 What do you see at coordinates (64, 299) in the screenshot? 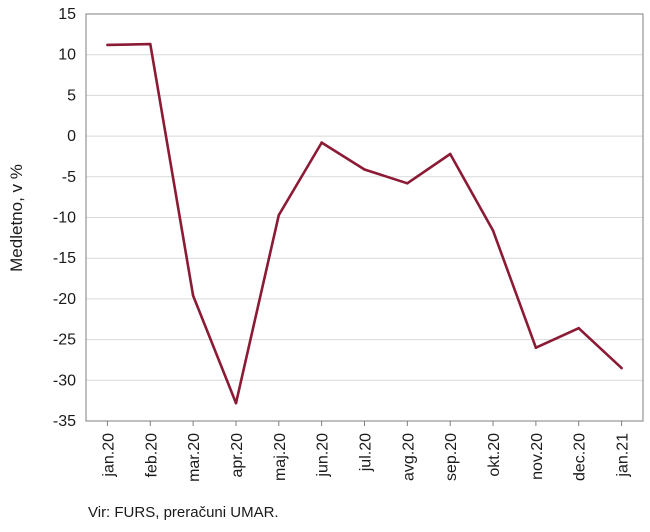
I see `y-tick-label: -20` at bounding box center [64, 299].